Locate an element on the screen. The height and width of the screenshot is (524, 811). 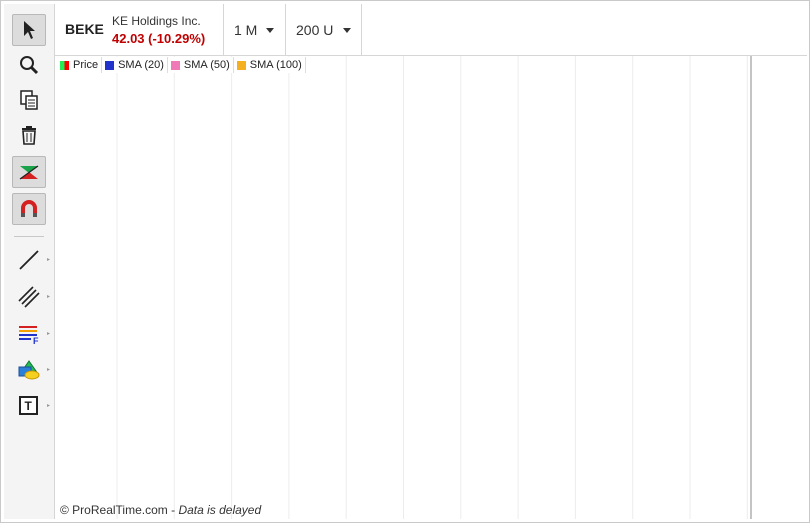
svg-text: F is located at coordinates (36, 340).